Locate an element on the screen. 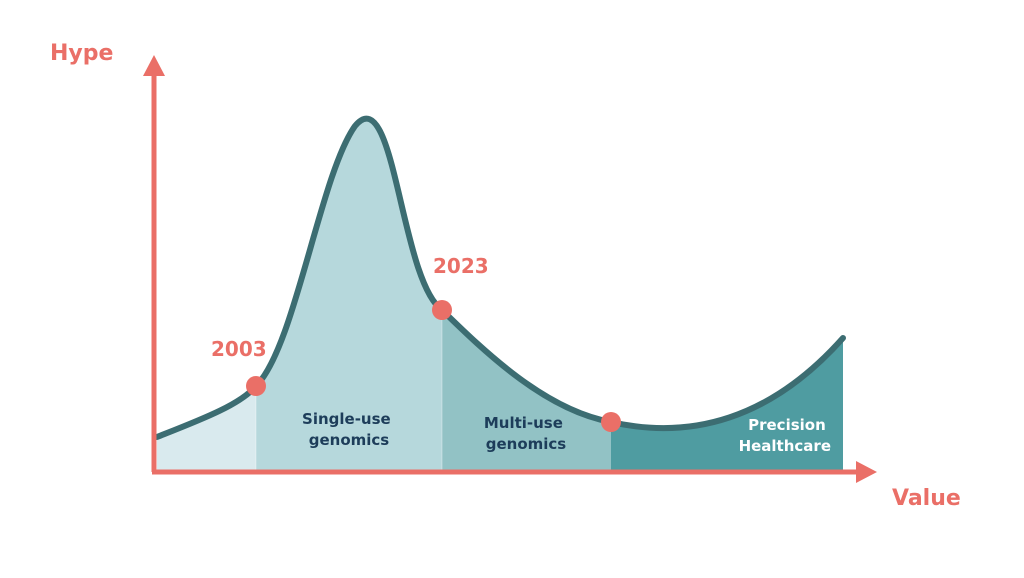  region-label-single-use: Single-use genomics is located at coordinates (349, 429).